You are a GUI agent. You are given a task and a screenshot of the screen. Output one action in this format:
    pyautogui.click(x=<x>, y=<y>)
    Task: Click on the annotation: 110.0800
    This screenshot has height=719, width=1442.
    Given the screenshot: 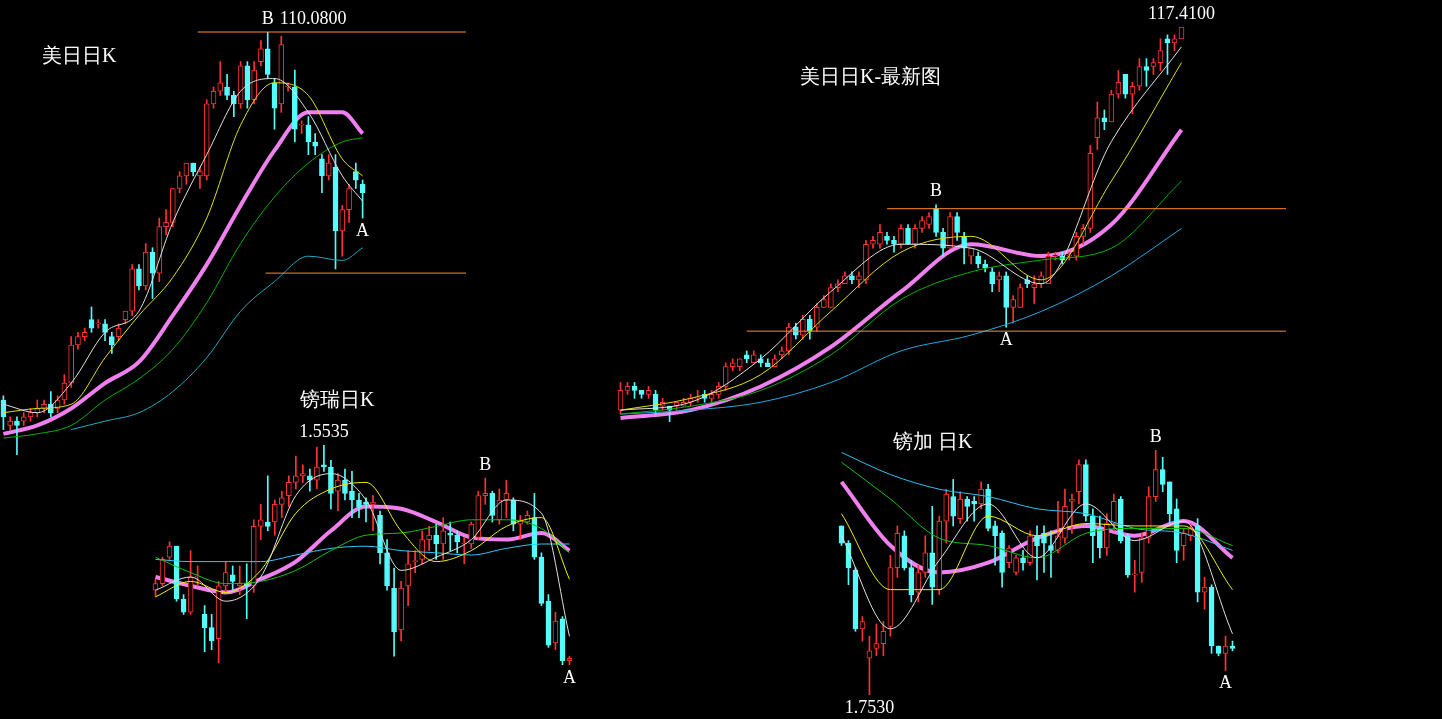 What is the action you would take?
    pyautogui.click(x=313, y=17)
    